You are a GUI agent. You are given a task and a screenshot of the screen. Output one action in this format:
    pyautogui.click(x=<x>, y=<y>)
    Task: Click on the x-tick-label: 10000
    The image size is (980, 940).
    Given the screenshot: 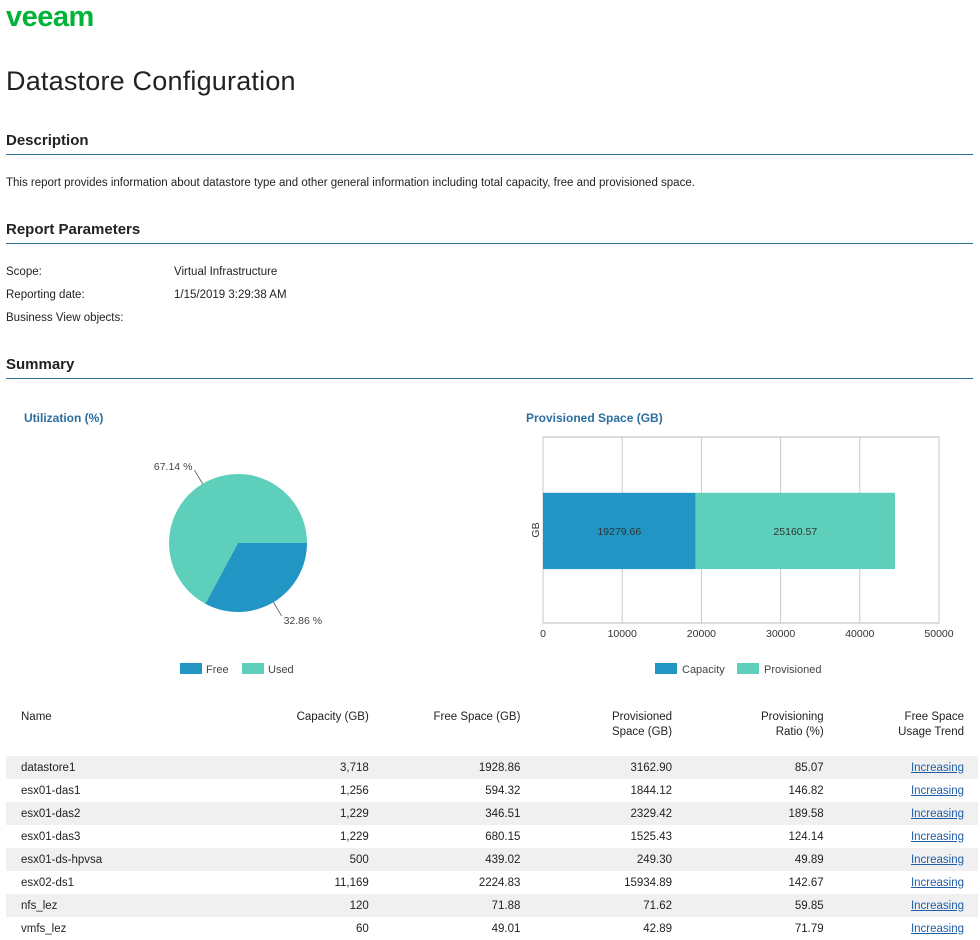 What is the action you would take?
    pyautogui.click(x=622, y=634)
    